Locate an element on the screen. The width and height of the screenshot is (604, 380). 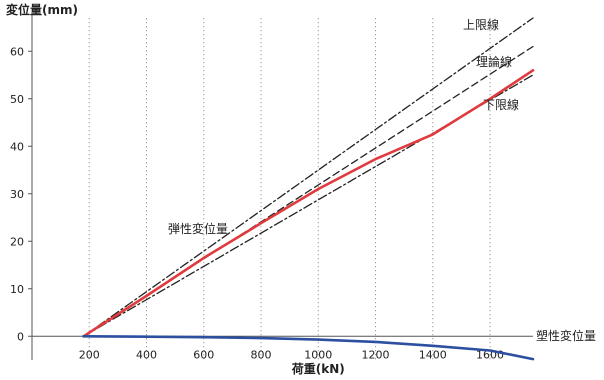
x-tick-label: 800 is located at coordinates (261, 354).